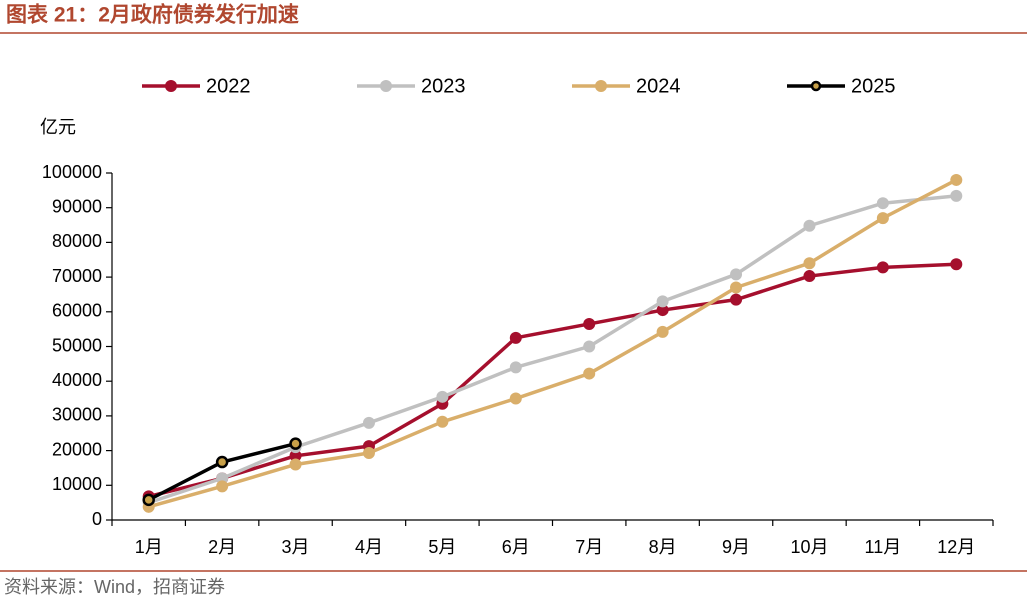 This screenshot has width=1027, height=603. What do you see at coordinates (663, 547) in the screenshot?
I see `x-tick-label: 8月` at bounding box center [663, 547].